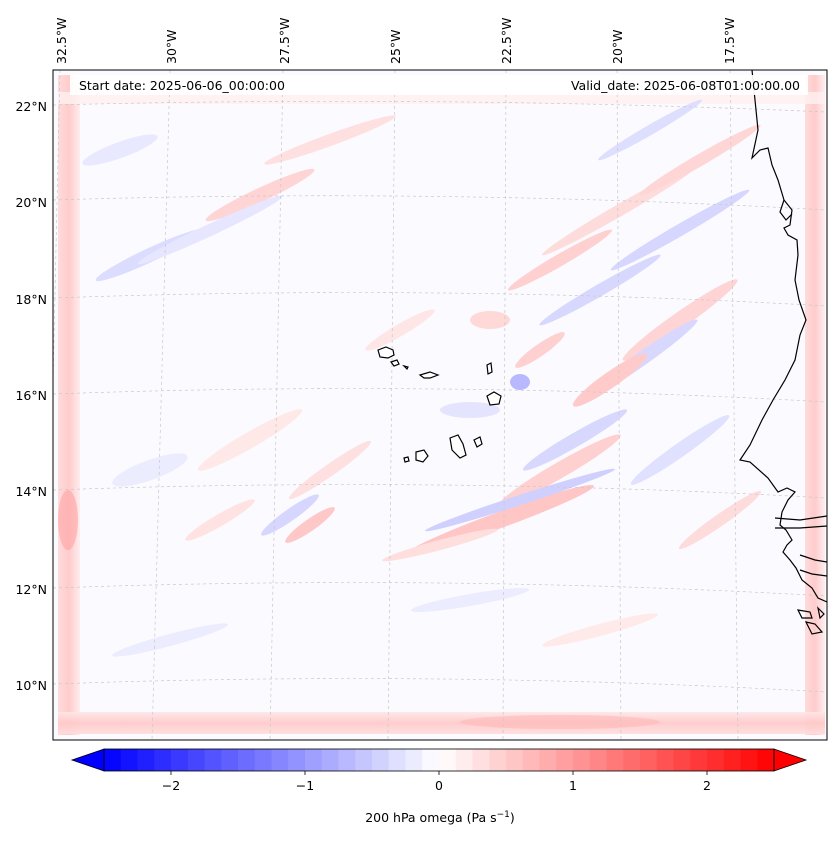 The width and height of the screenshot is (837, 843). I want to click on colorbar-tick-label: 1, so click(573, 785).